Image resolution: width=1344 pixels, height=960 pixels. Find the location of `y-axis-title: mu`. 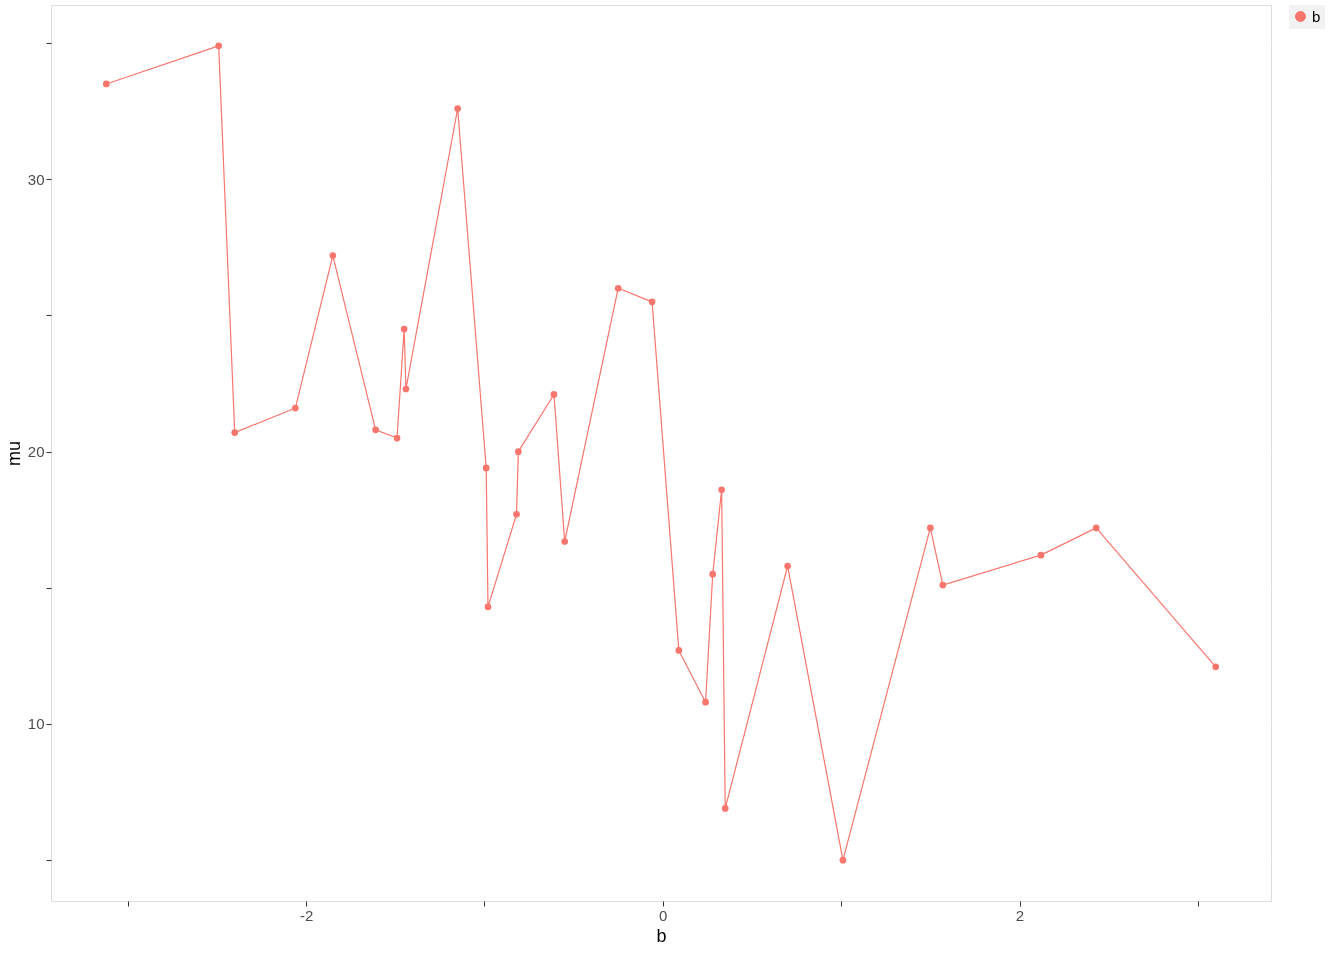

y-axis-title: mu is located at coordinates (13, 453).